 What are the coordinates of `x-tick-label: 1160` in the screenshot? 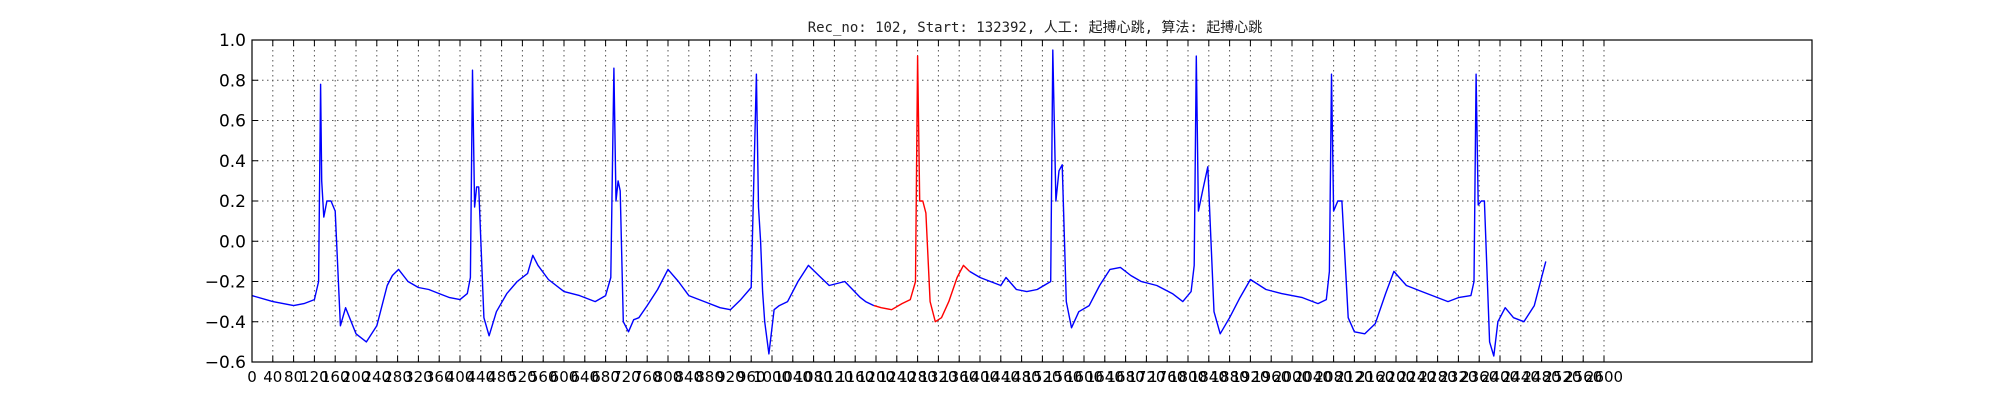 It's located at (855, 377).